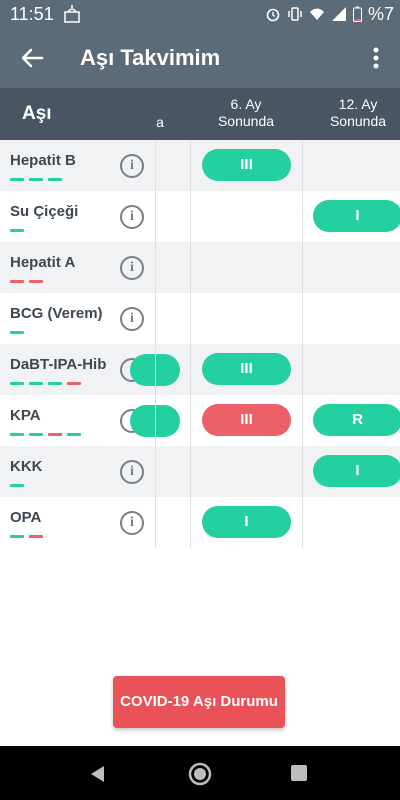  Describe the element at coordinates (376, 58) in the screenshot. I see `more-vert-icon` at that location.